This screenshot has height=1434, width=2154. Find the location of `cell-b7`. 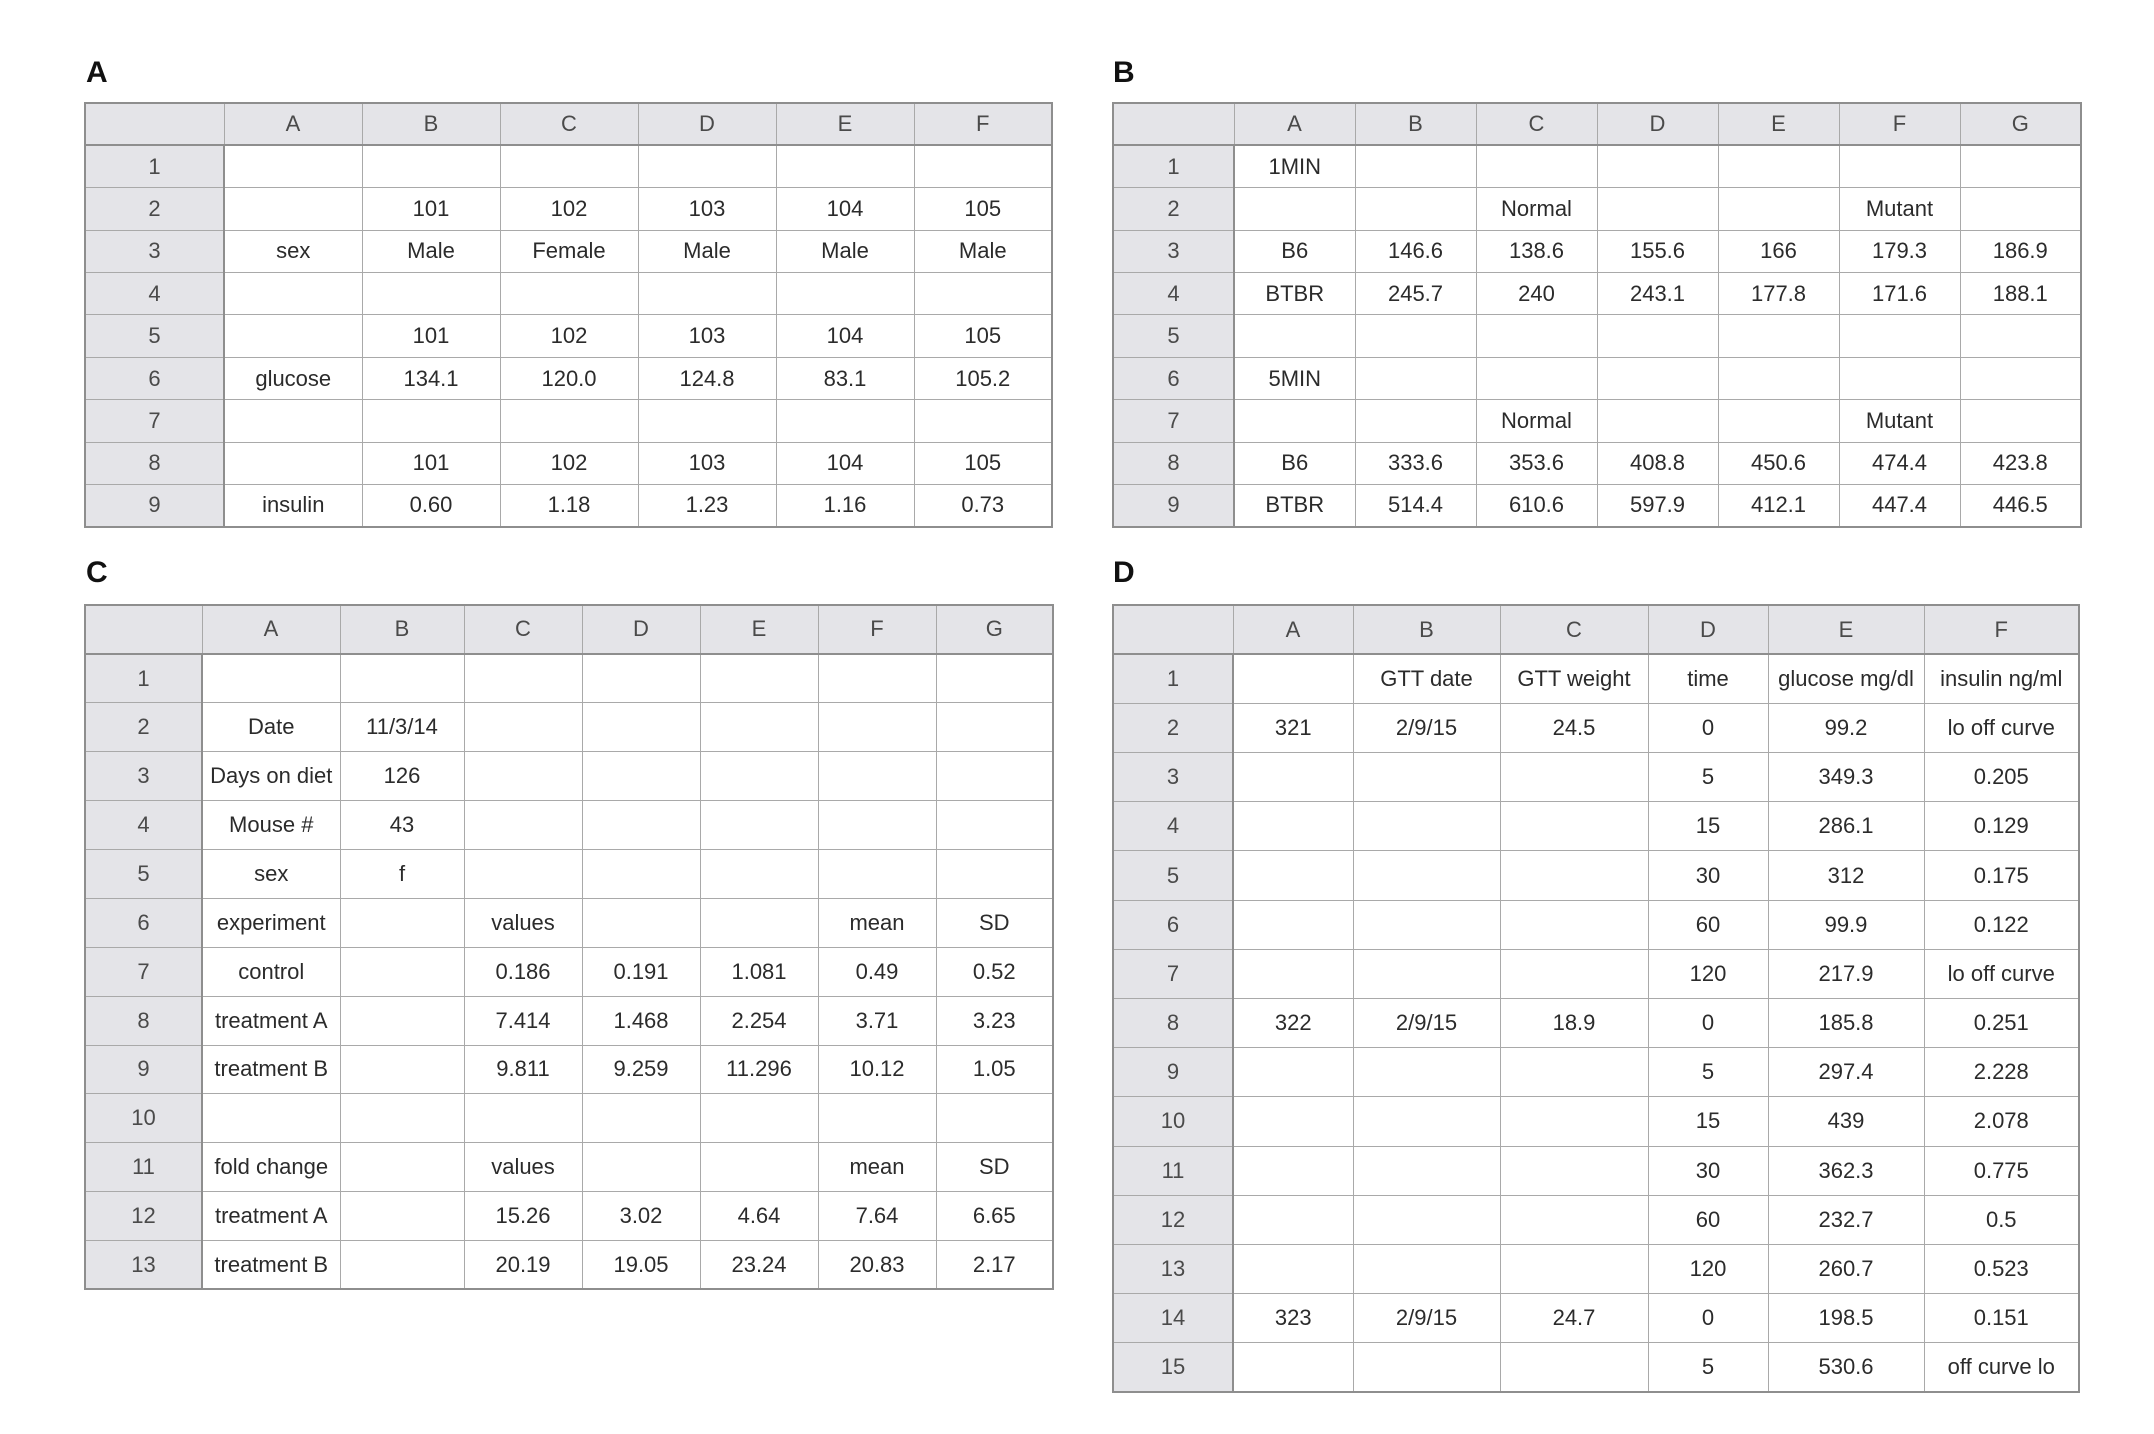

cell-b7 is located at coordinates (1415, 421).